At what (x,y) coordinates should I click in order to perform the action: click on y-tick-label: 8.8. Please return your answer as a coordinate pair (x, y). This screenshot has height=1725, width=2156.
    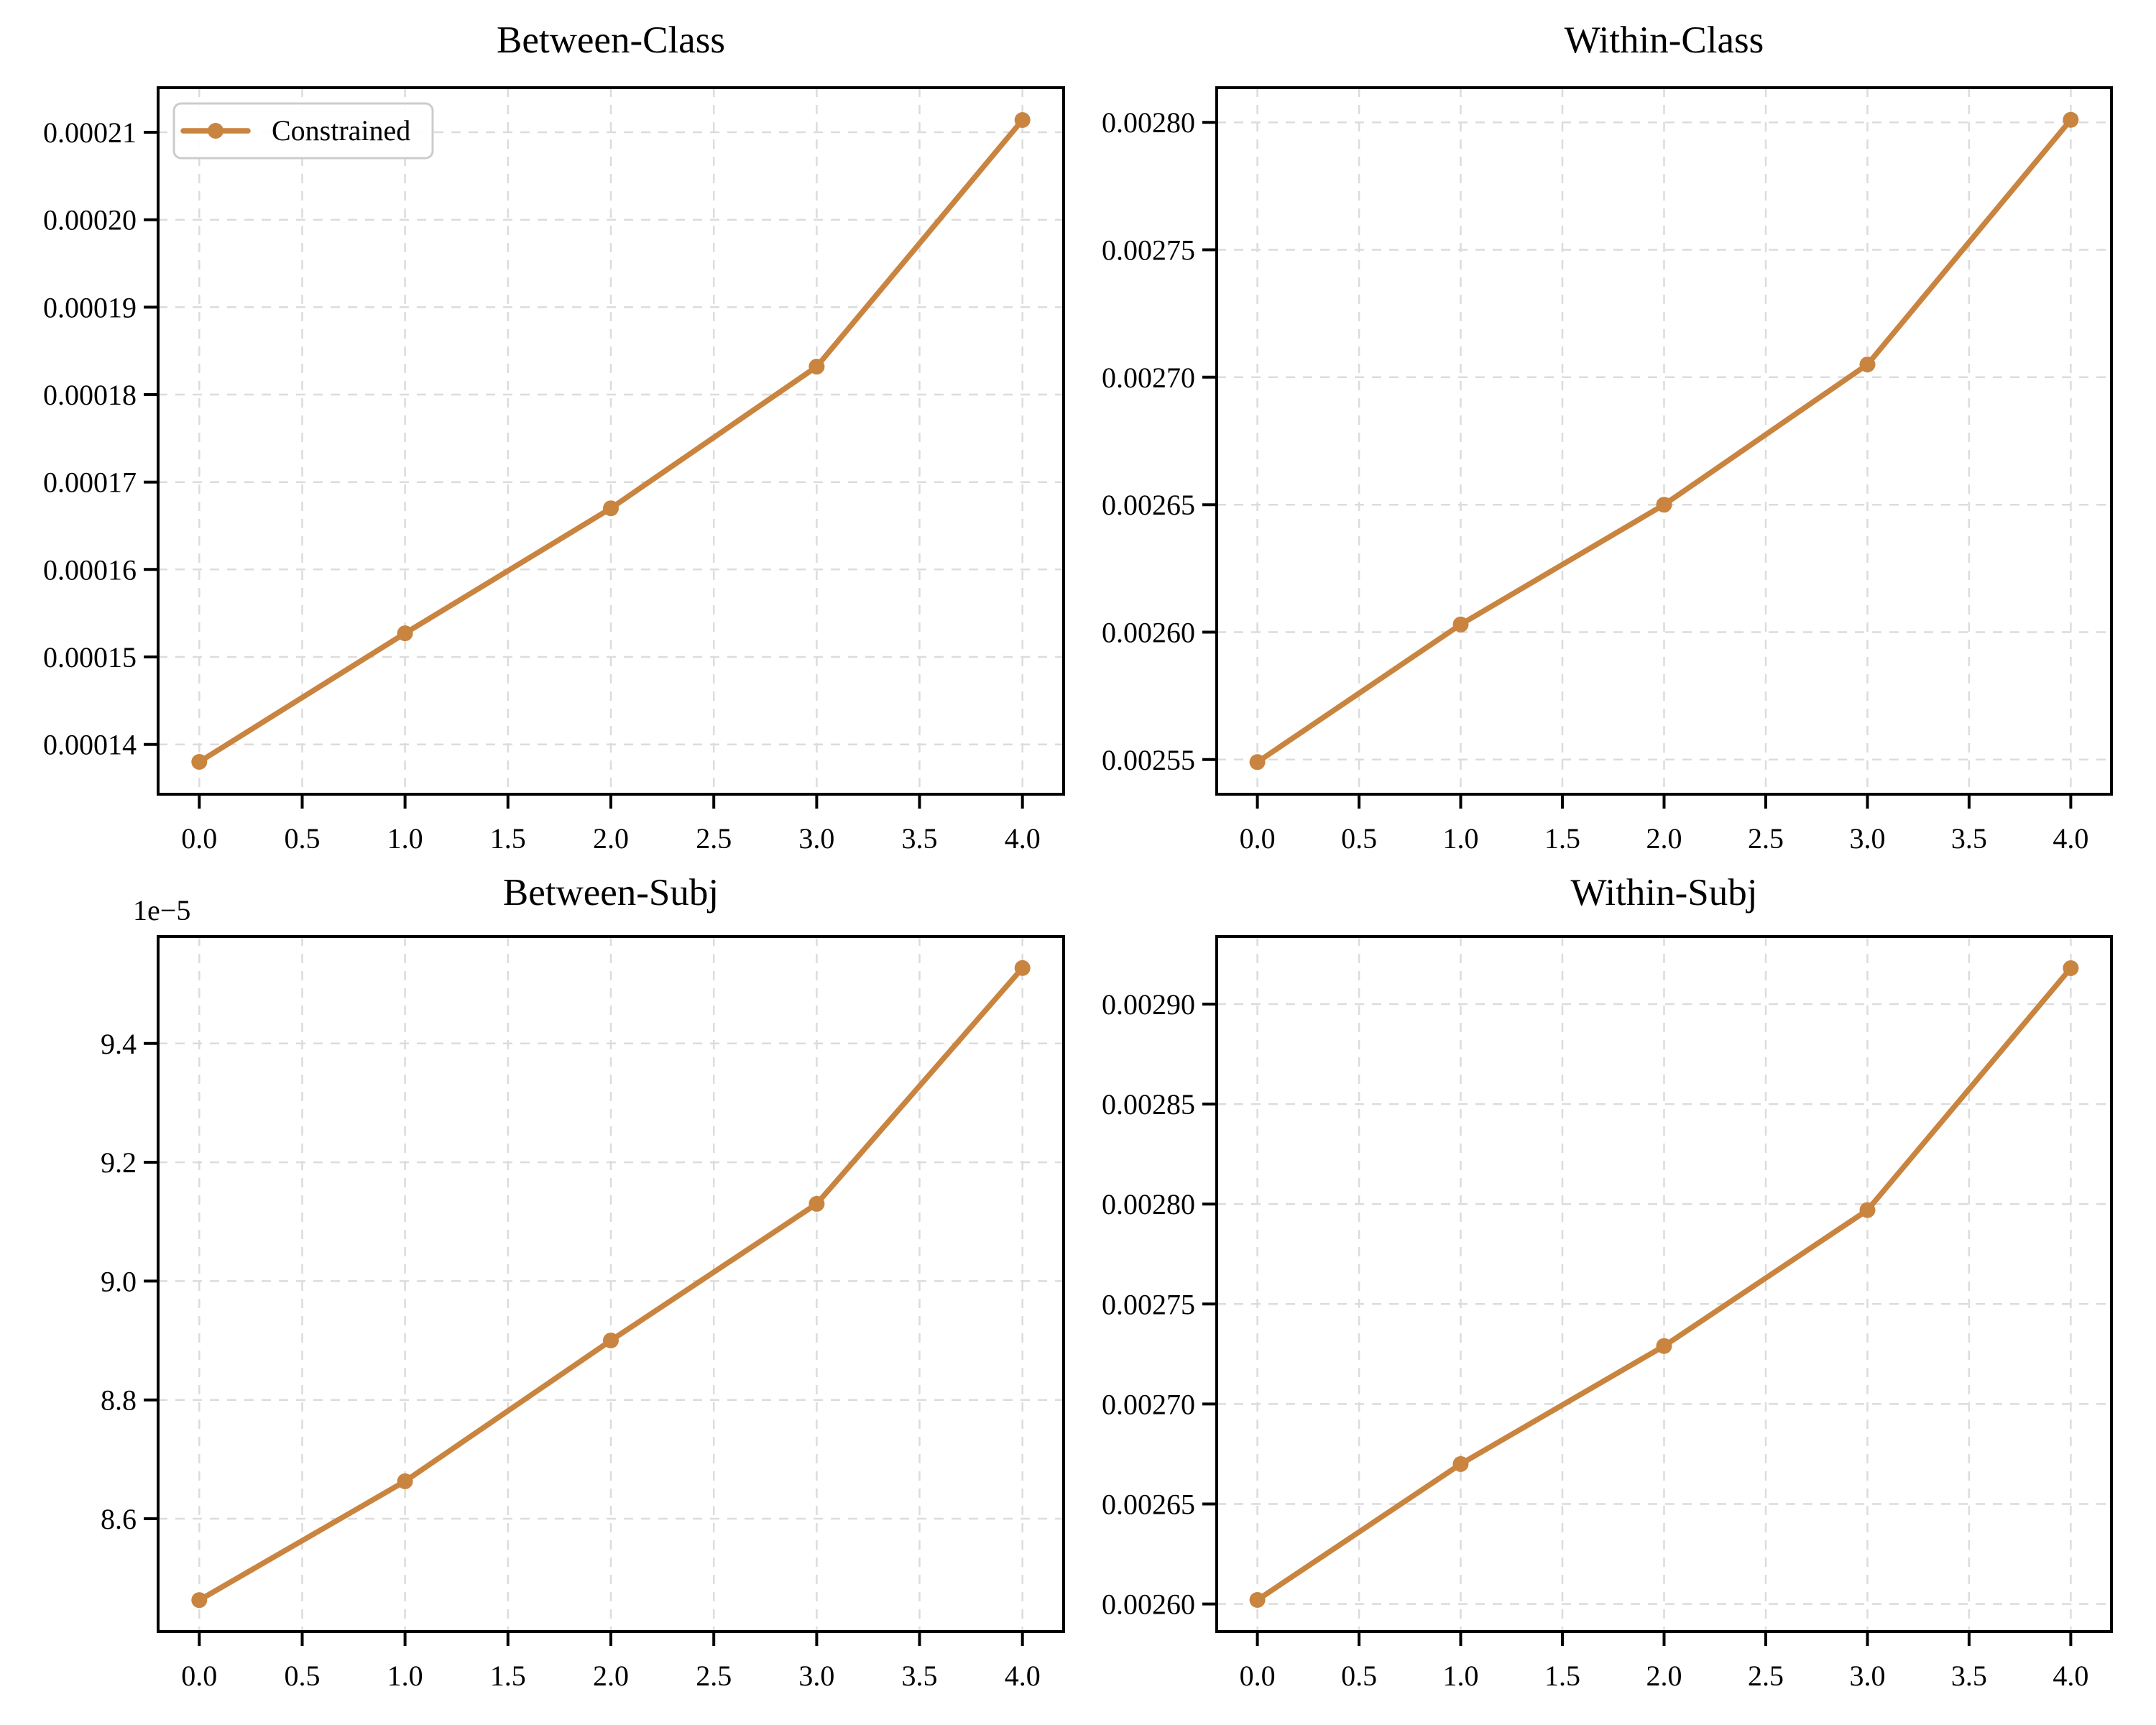
    Looking at the image, I should click on (119, 1400).